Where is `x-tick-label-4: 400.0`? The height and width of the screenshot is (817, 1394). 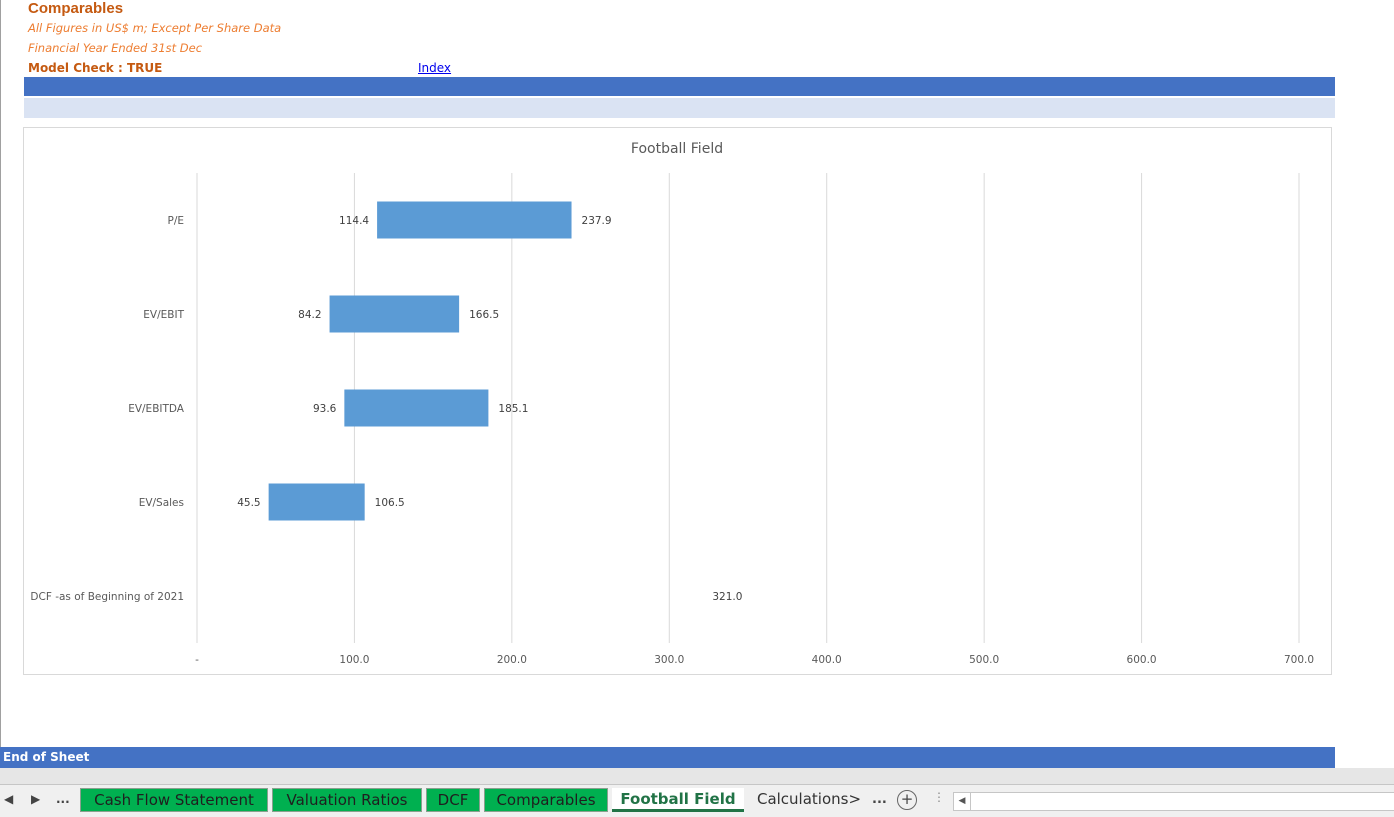 x-tick-label-4: 400.0 is located at coordinates (827, 660).